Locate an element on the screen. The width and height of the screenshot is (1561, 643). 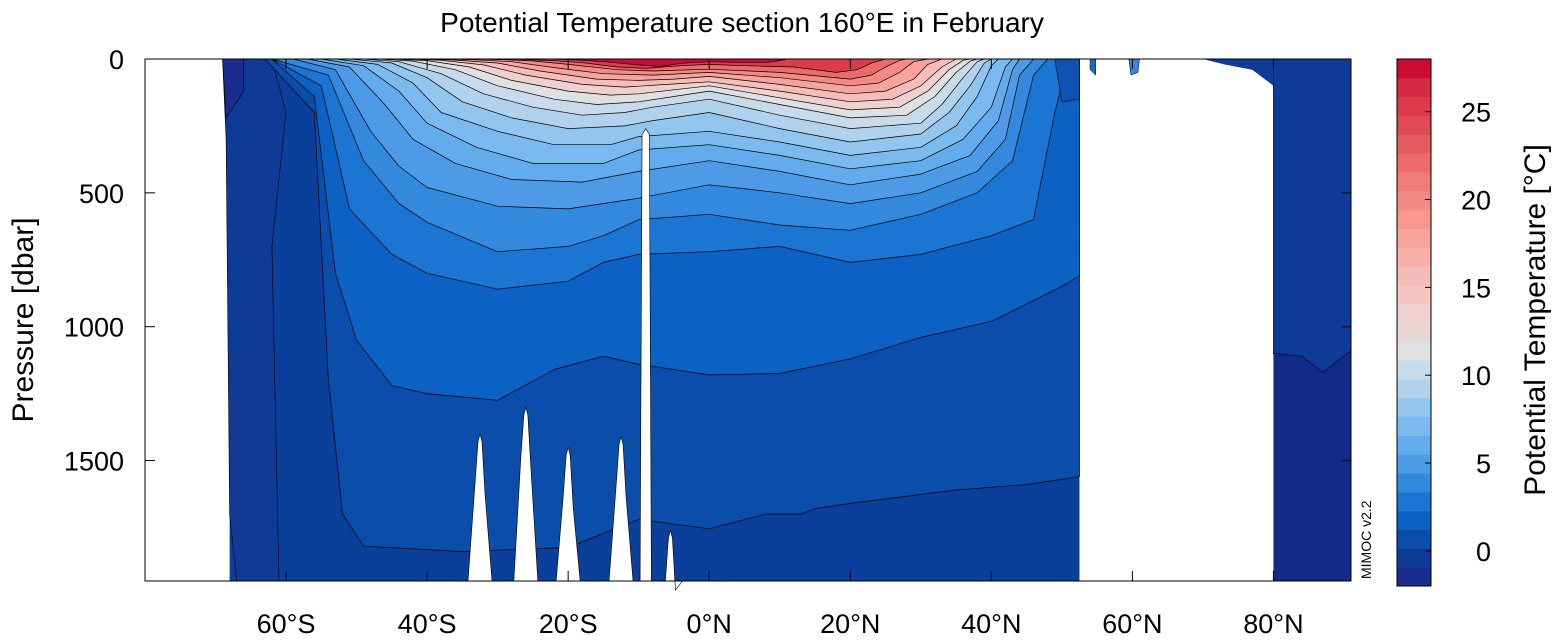
x-tick-label: 60°N is located at coordinates (1132, 624).